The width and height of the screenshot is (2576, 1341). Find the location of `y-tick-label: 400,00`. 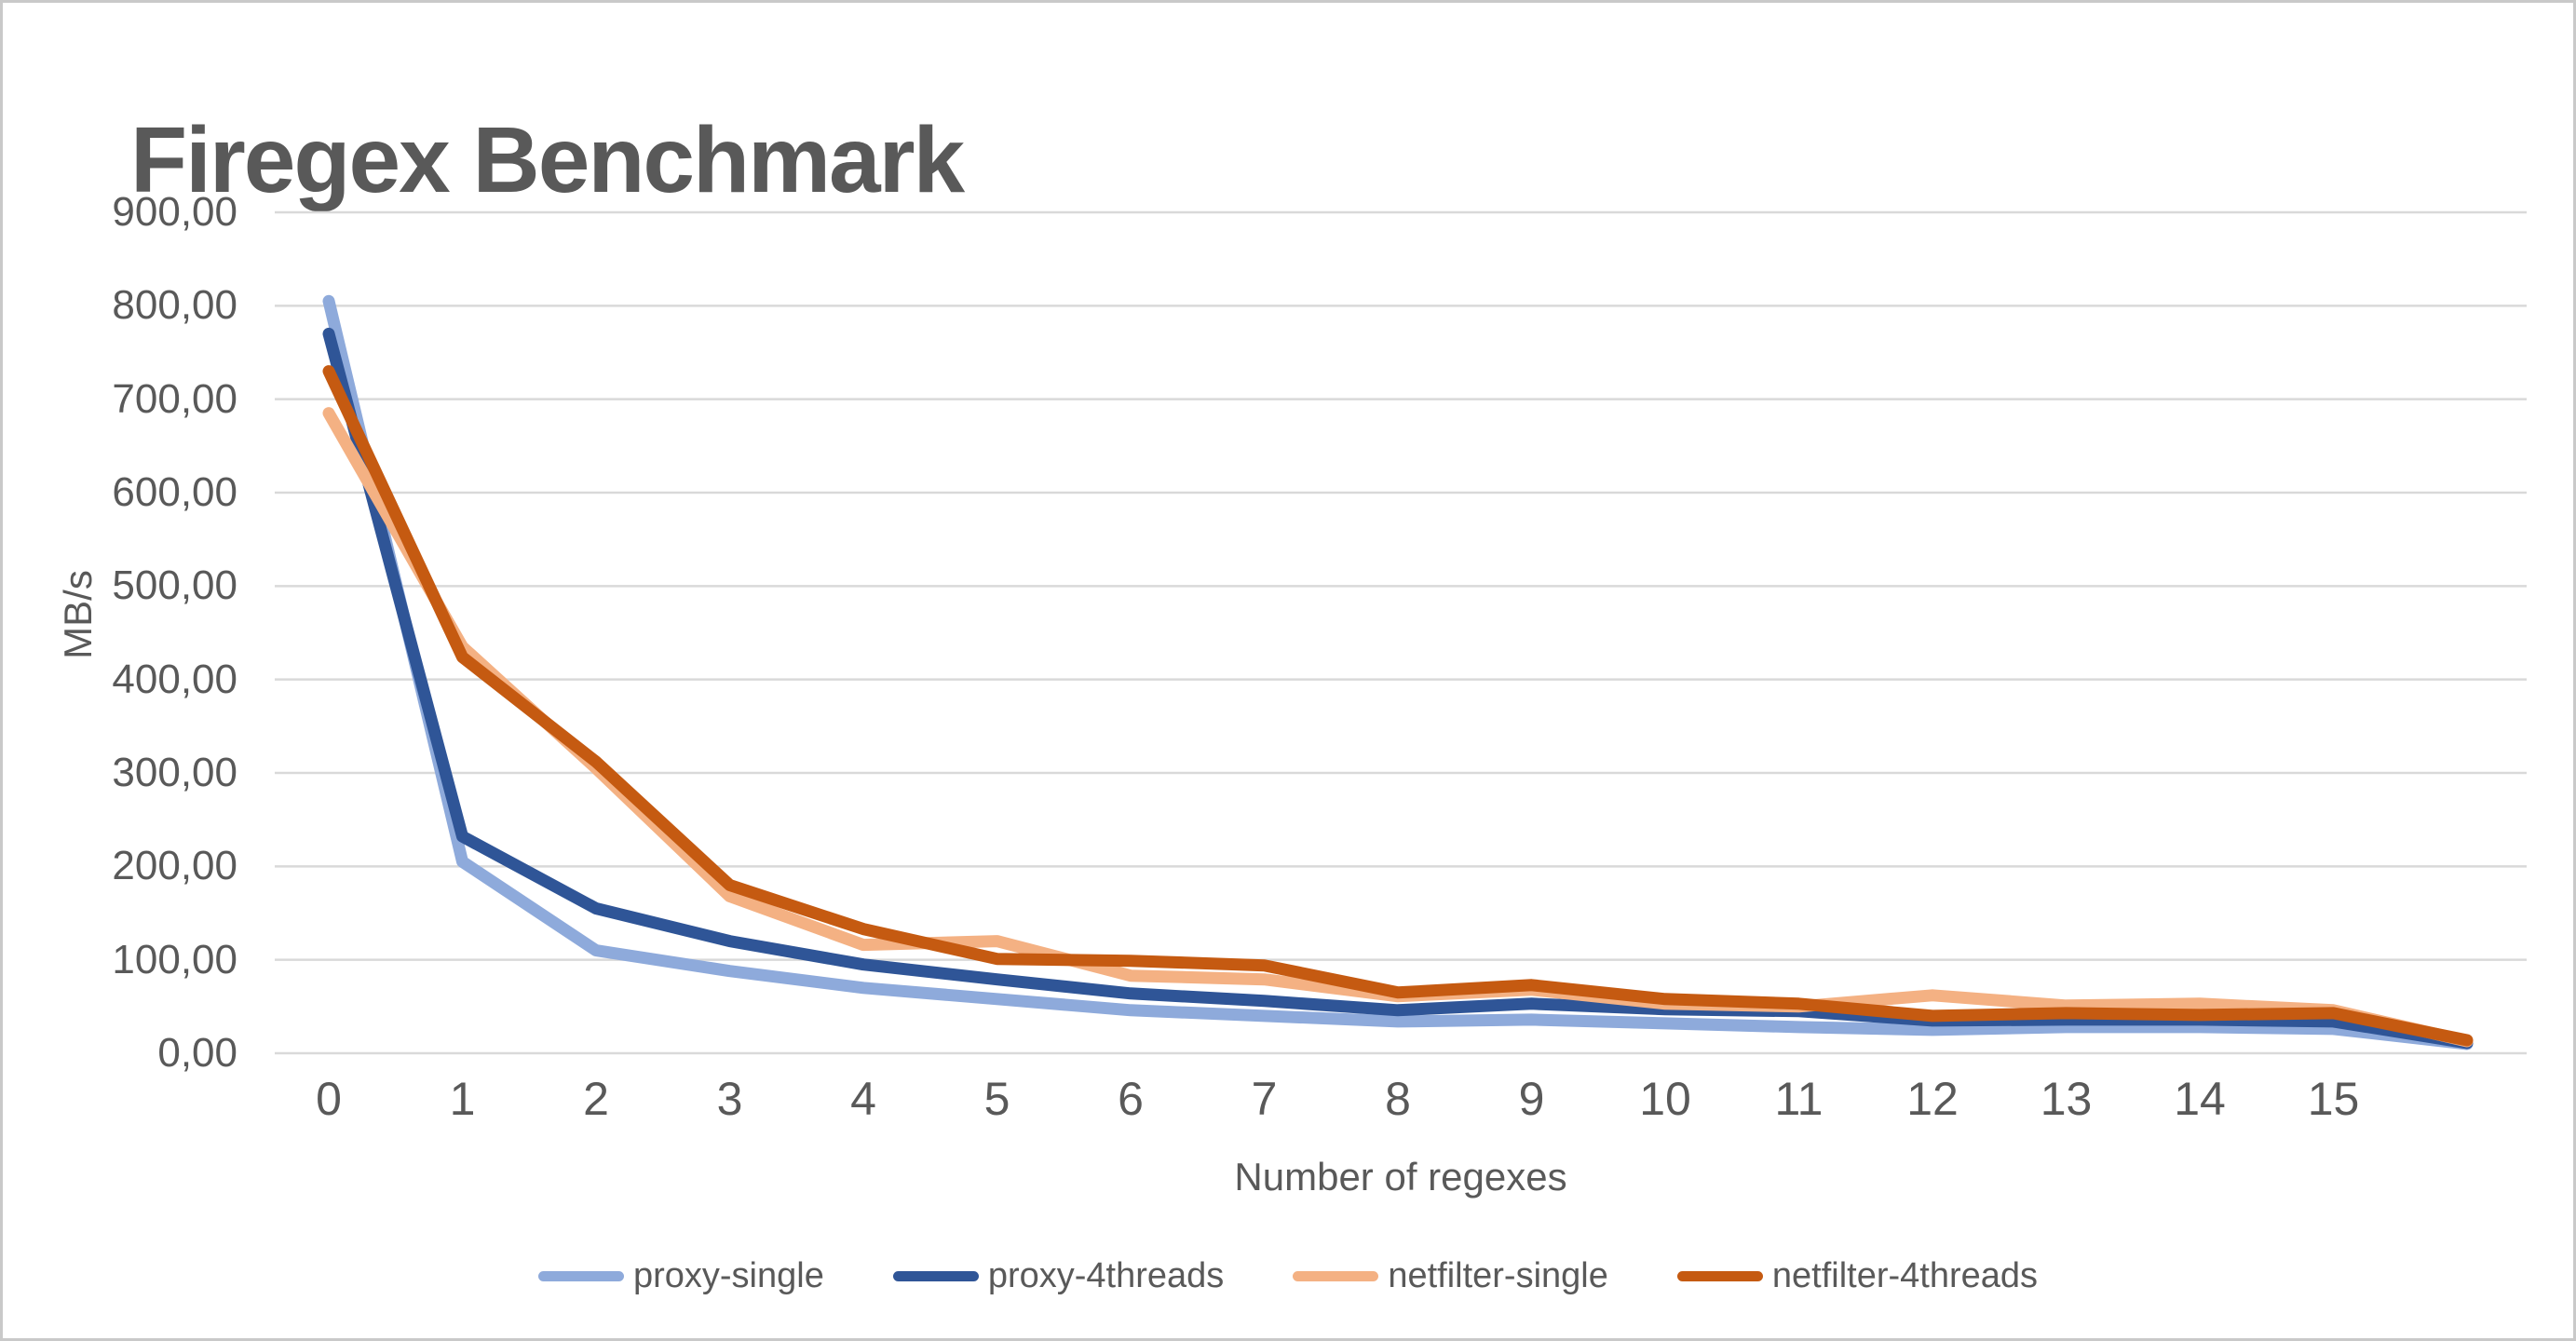

y-tick-label: 400,00 is located at coordinates (174, 679).